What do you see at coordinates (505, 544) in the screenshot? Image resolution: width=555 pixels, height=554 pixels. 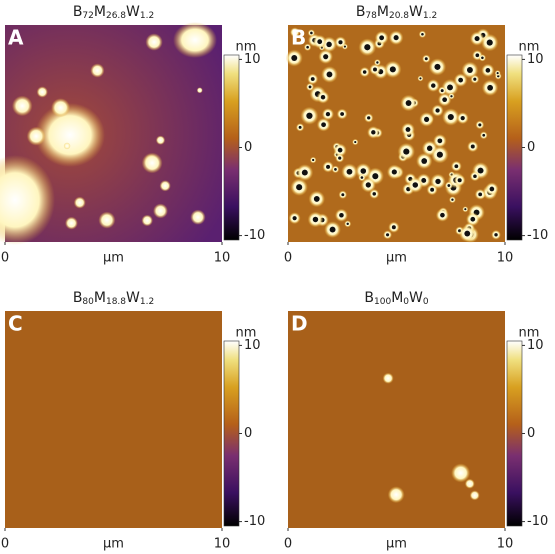 I see `x-tick-label: 10` at bounding box center [505, 544].